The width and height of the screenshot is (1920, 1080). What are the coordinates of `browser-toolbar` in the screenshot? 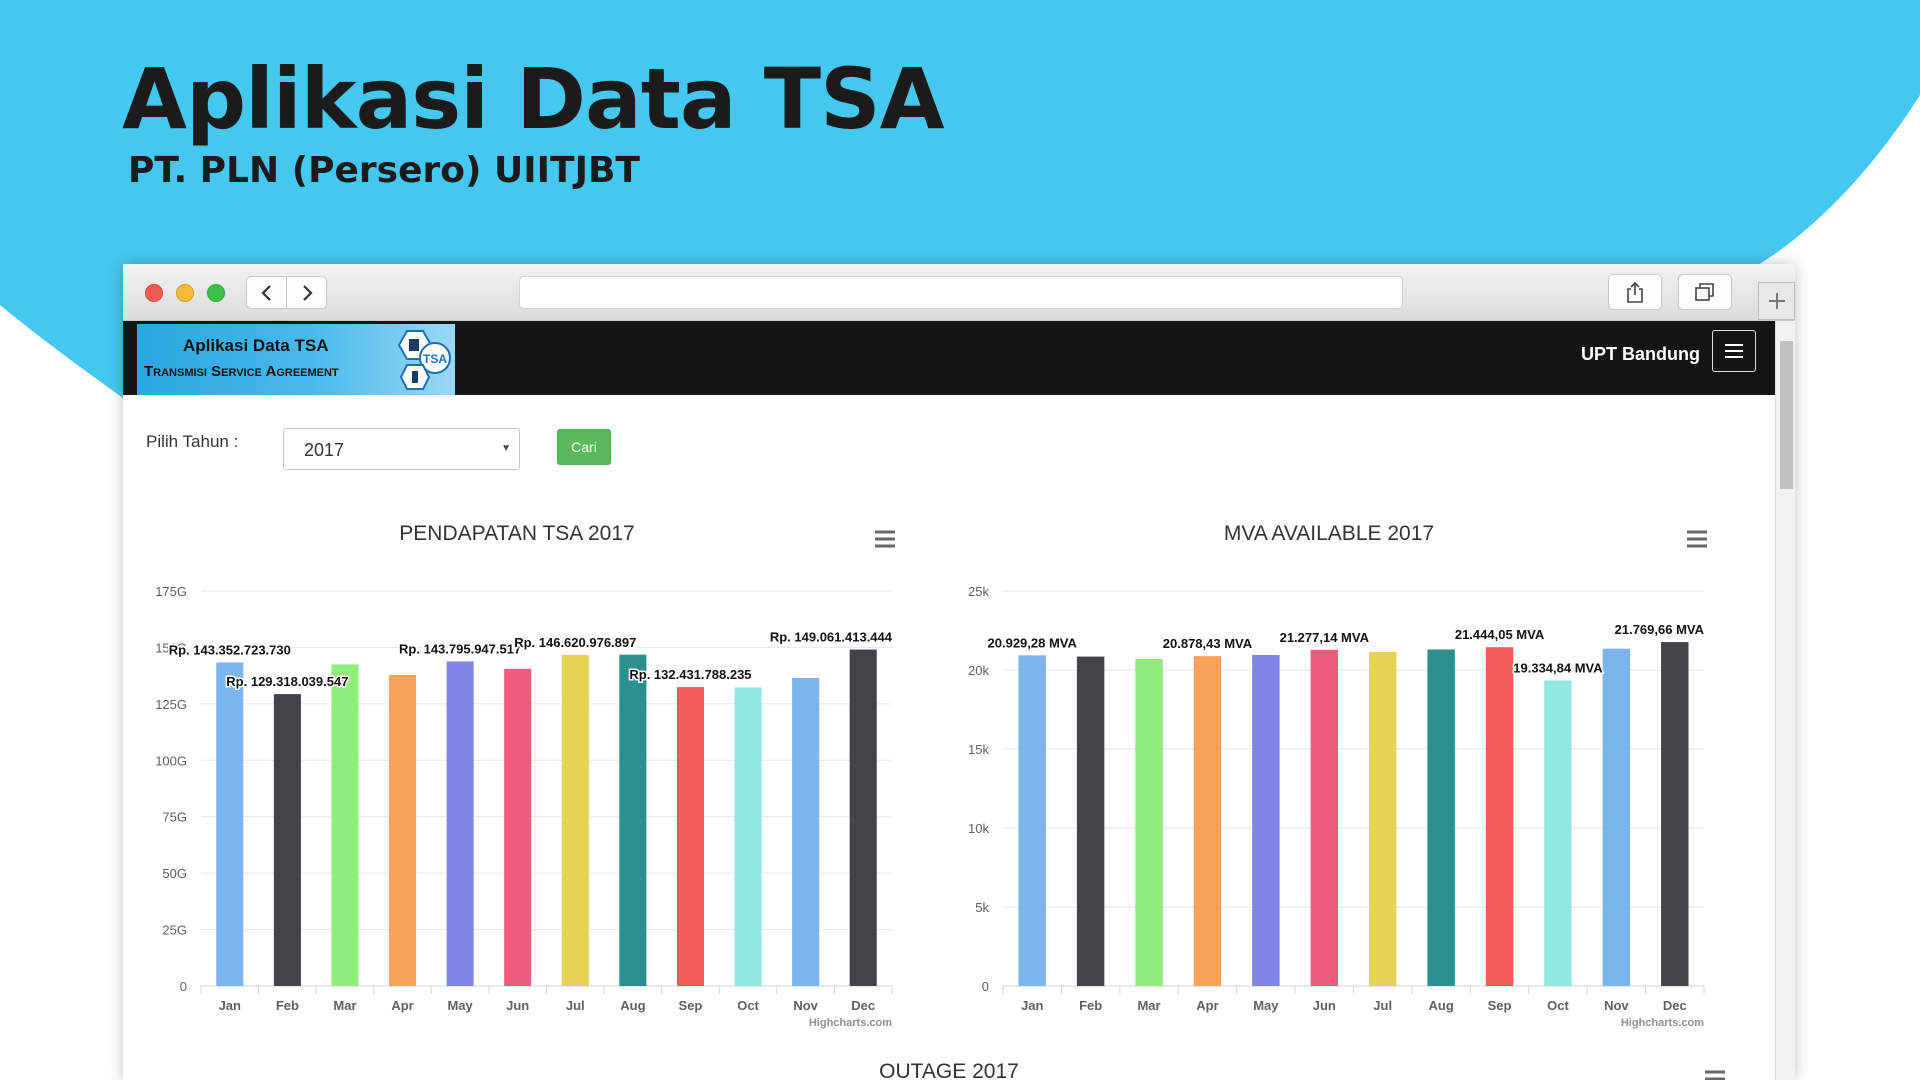 It's located at (959, 292).